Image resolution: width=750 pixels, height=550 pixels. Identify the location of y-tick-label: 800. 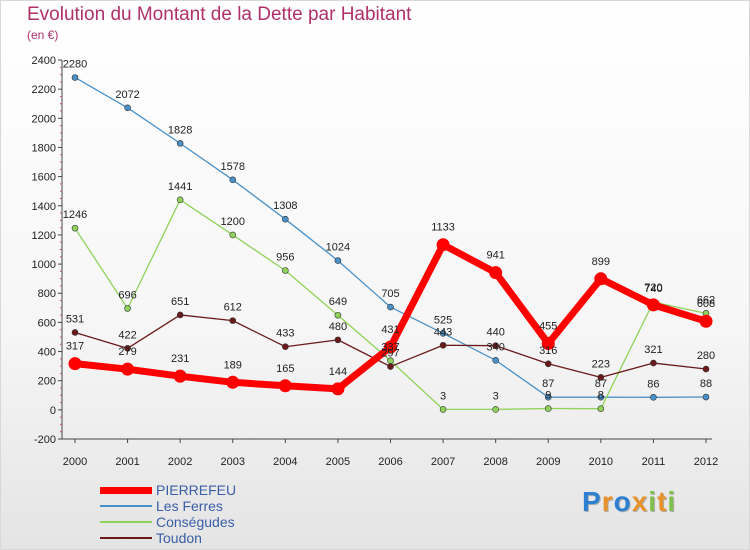
(47, 294).